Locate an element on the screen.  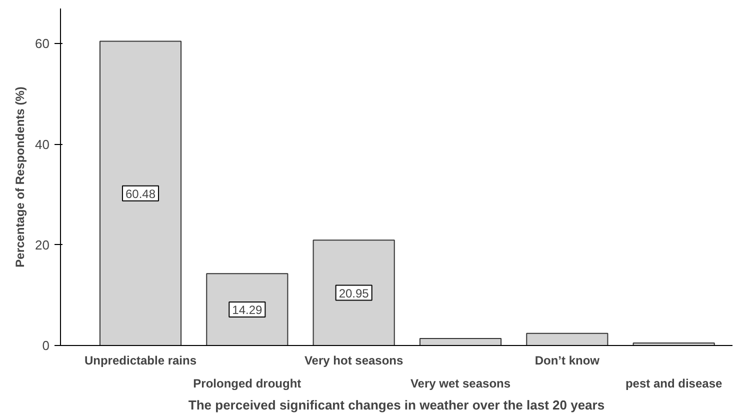
x-tick-label: Don’t know is located at coordinates (567, 361).